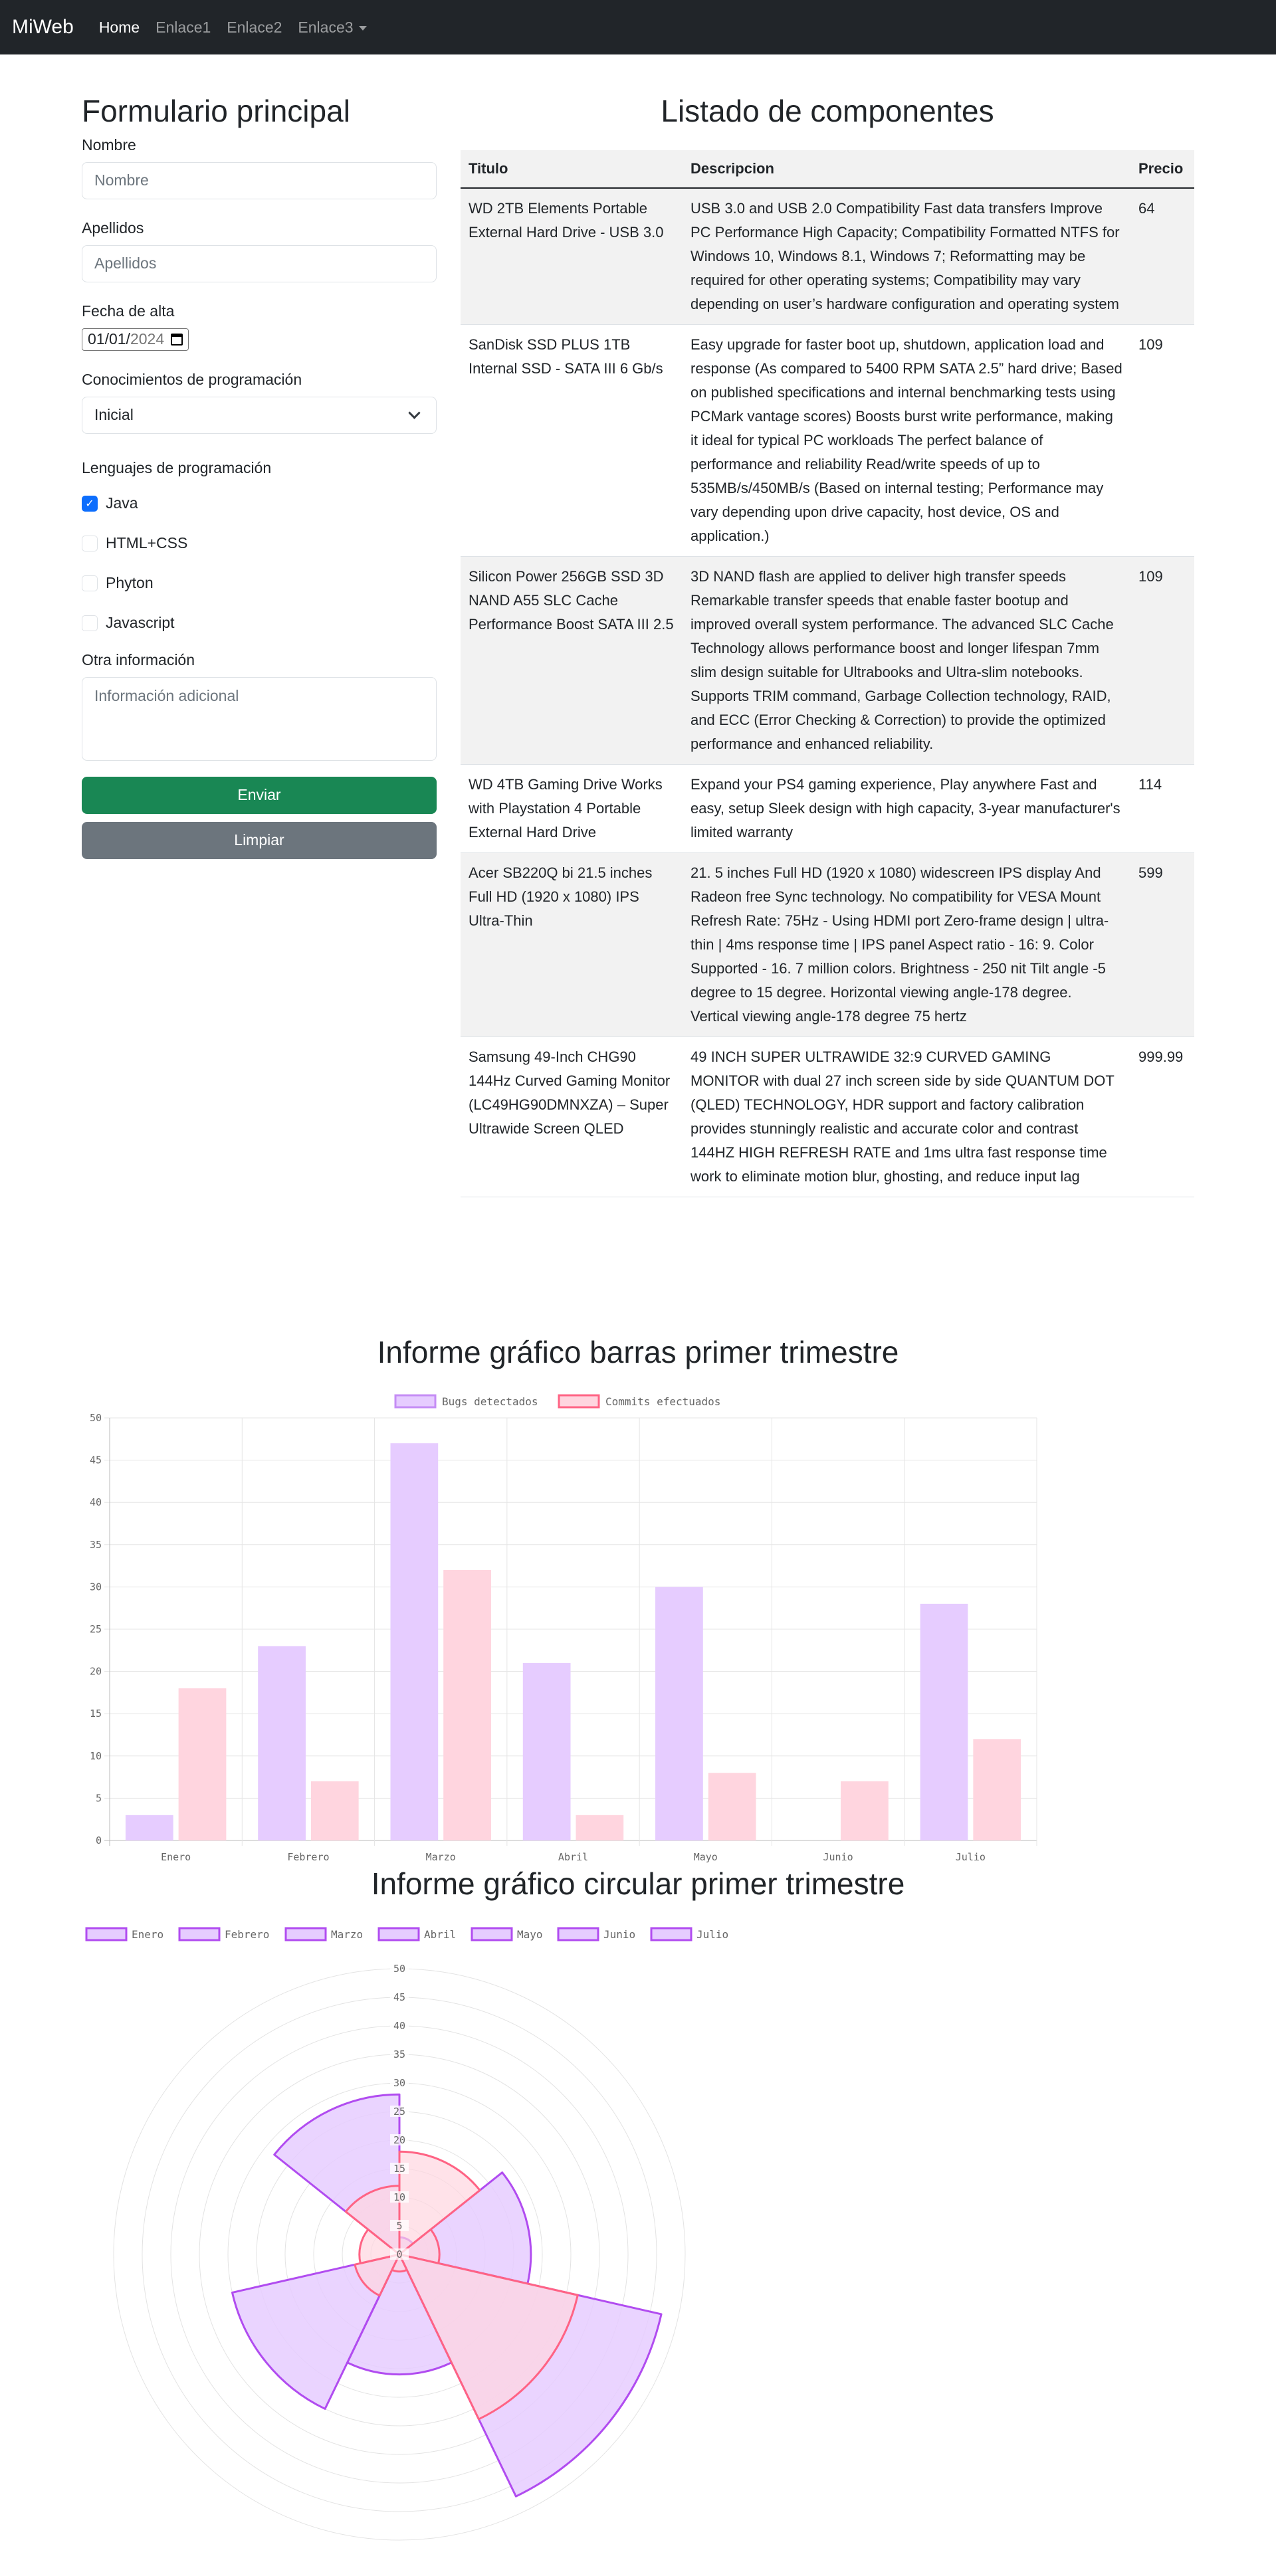 The image size is (1276, 2576). Describe the element at coordinates (96, 1587) in the screenshot. I see `y-tick-label: 30` at that location.